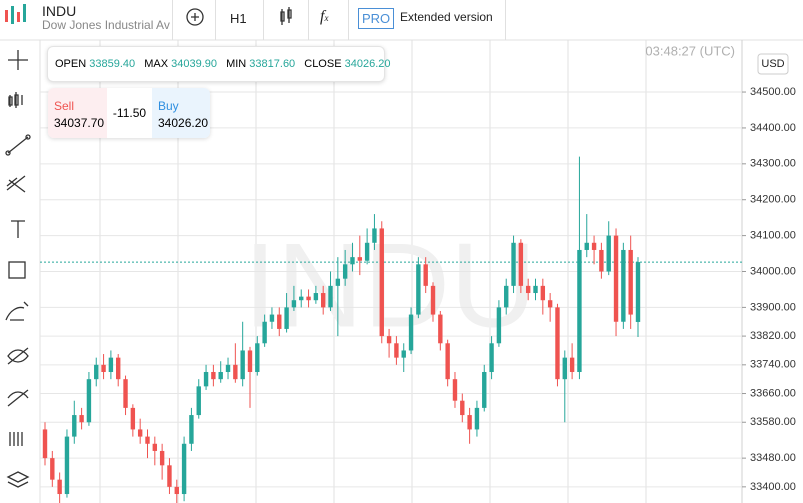 The image size is (803, 503). Describe the element at coordinates (308, 20) in the screenshot. I see `sep` at that location.